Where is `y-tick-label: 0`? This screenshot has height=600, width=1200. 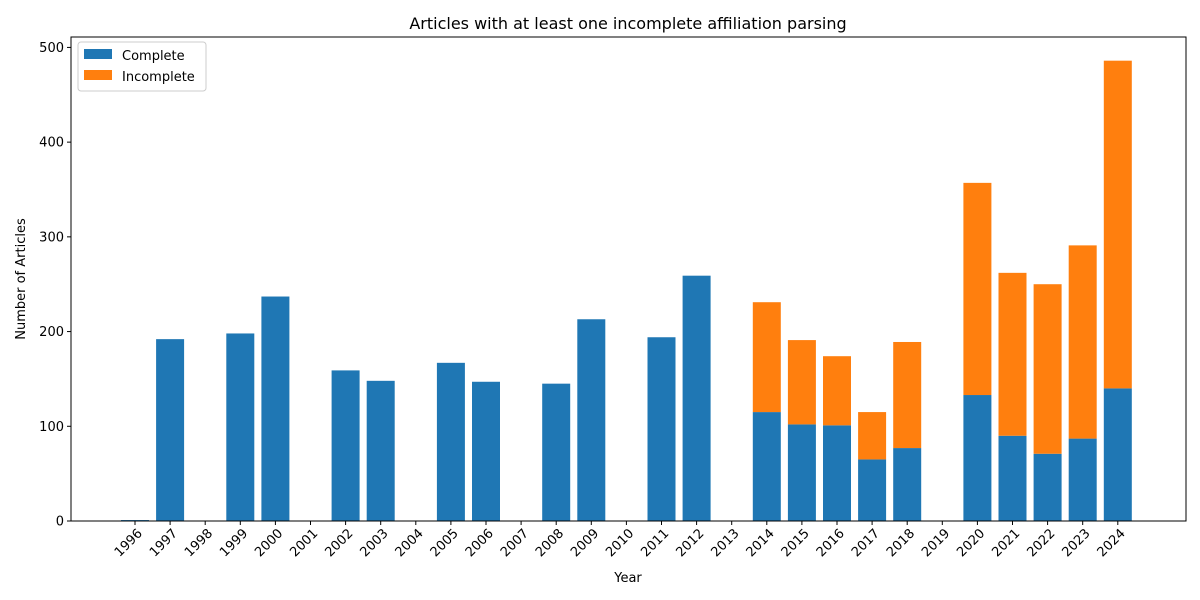 y-tick-label: 0 is located at coordinates (60, 522).